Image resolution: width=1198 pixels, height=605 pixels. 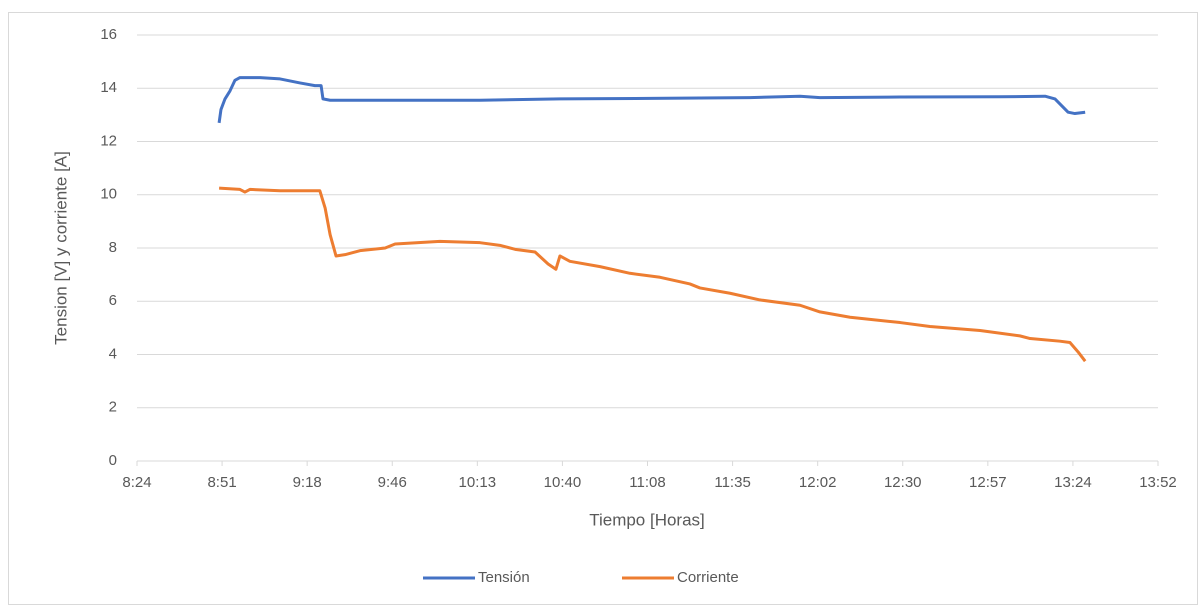 I want to click on x-tick-label: 8:51, so click(x=221, y=482).